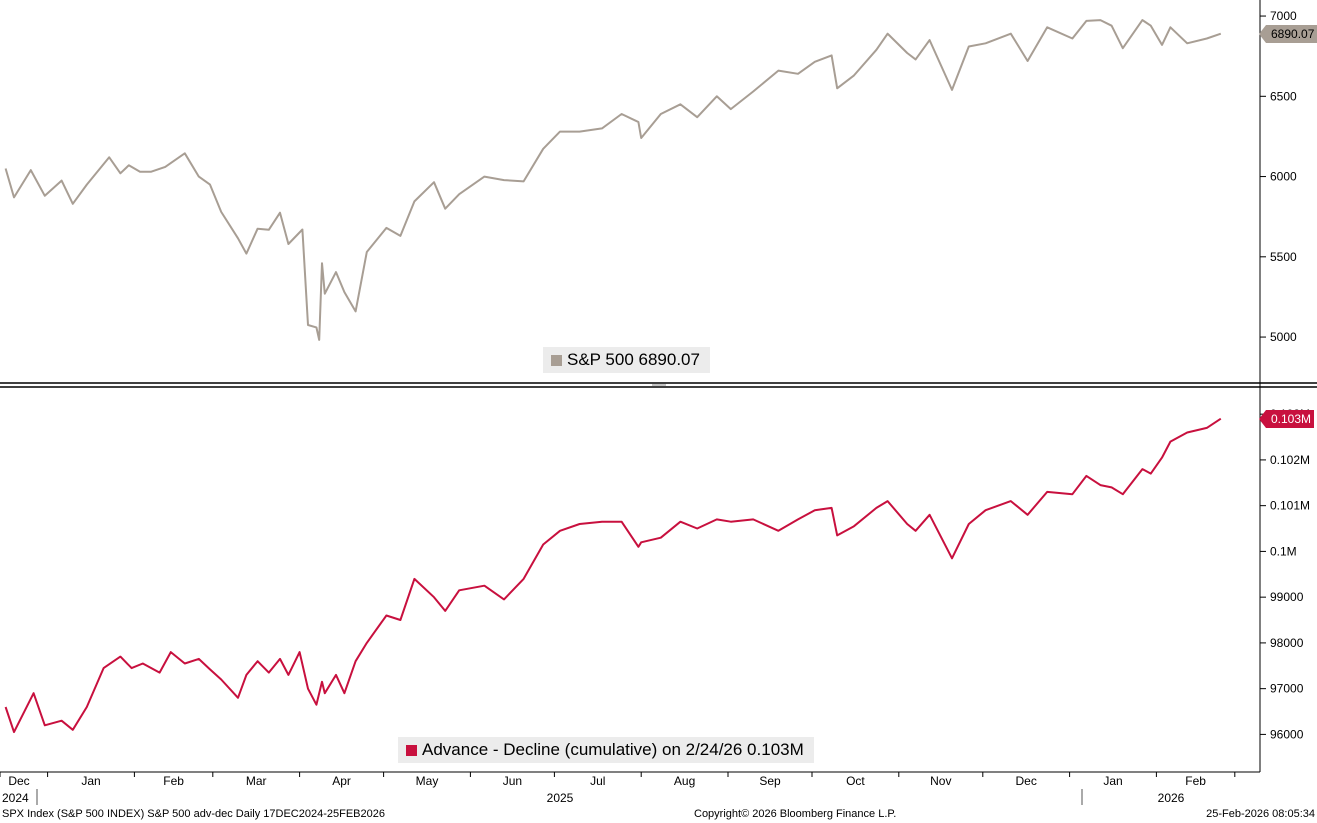 This screenshot has width=1317, height=823. I want to click on spx-y-tick-label: 5500, so click(1283, 257).